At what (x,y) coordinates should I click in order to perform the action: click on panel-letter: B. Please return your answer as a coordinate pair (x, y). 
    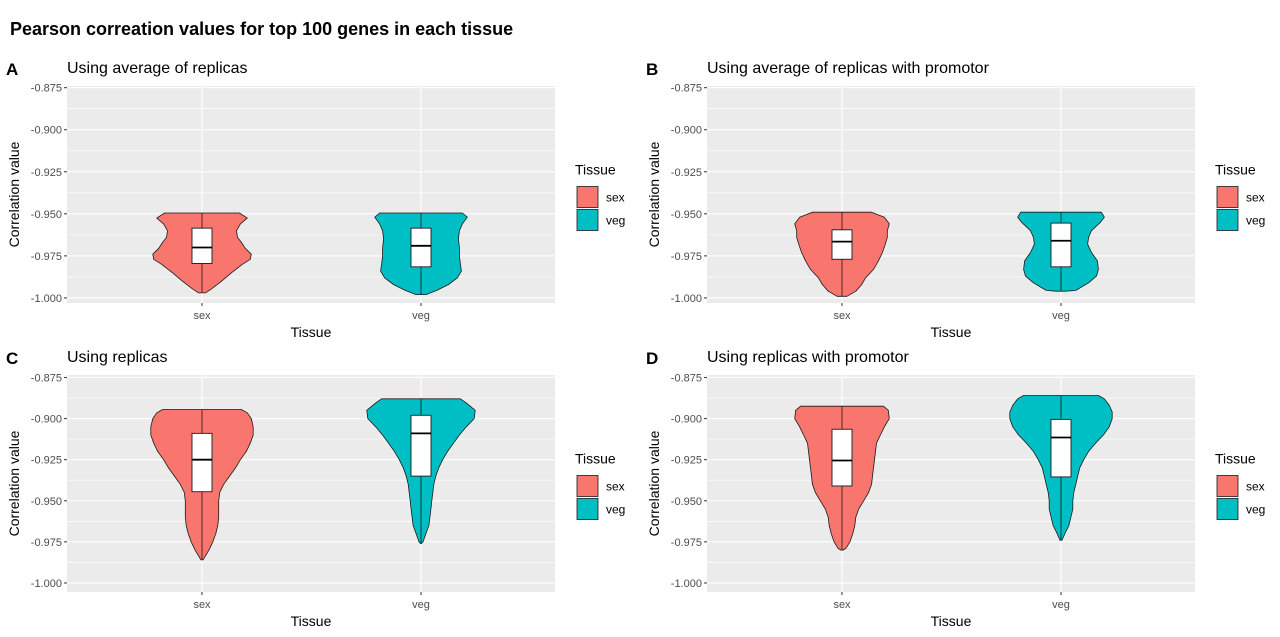
    Looking at the image, I should click on (652, 69).